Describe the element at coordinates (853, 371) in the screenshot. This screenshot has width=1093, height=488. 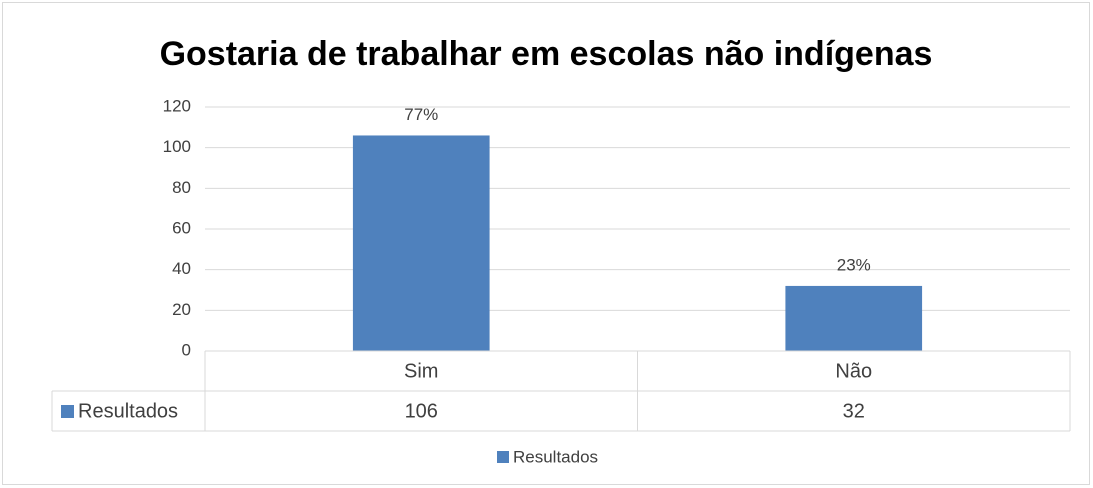
I see `x-tick-label: Não` at that location.